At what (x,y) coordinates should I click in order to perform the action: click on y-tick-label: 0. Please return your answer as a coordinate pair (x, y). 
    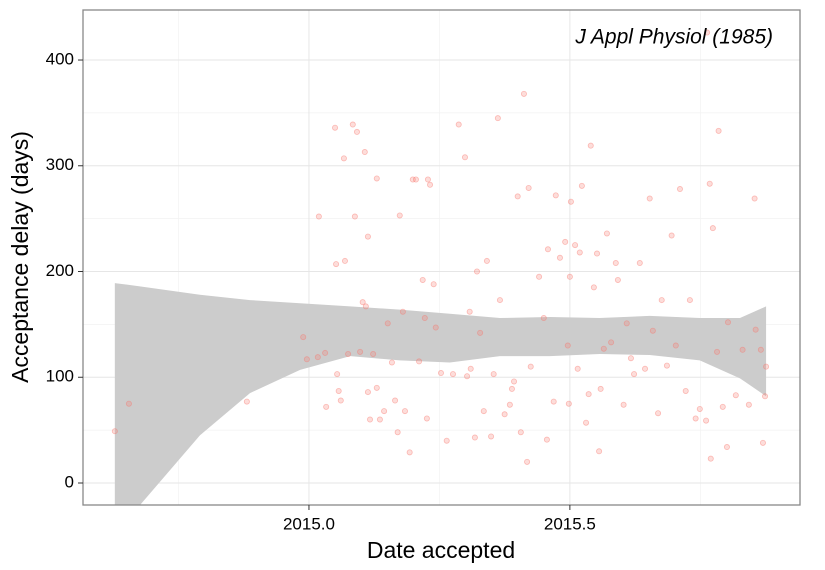
    Looking at the image, I should click on (69, 481).